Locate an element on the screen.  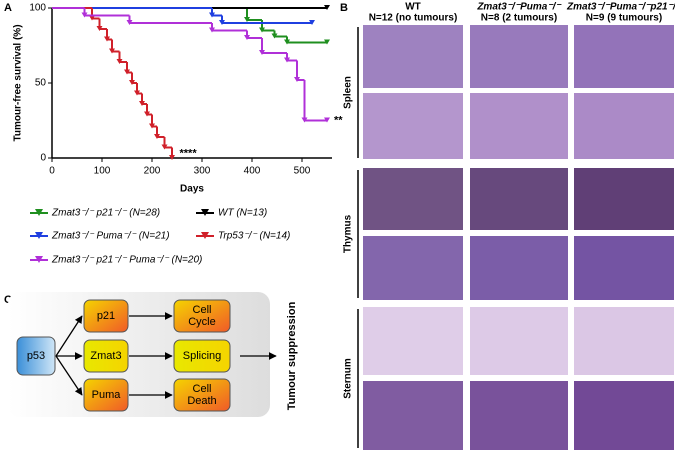
row-label: Sternum is located at coordinates (348, 378).